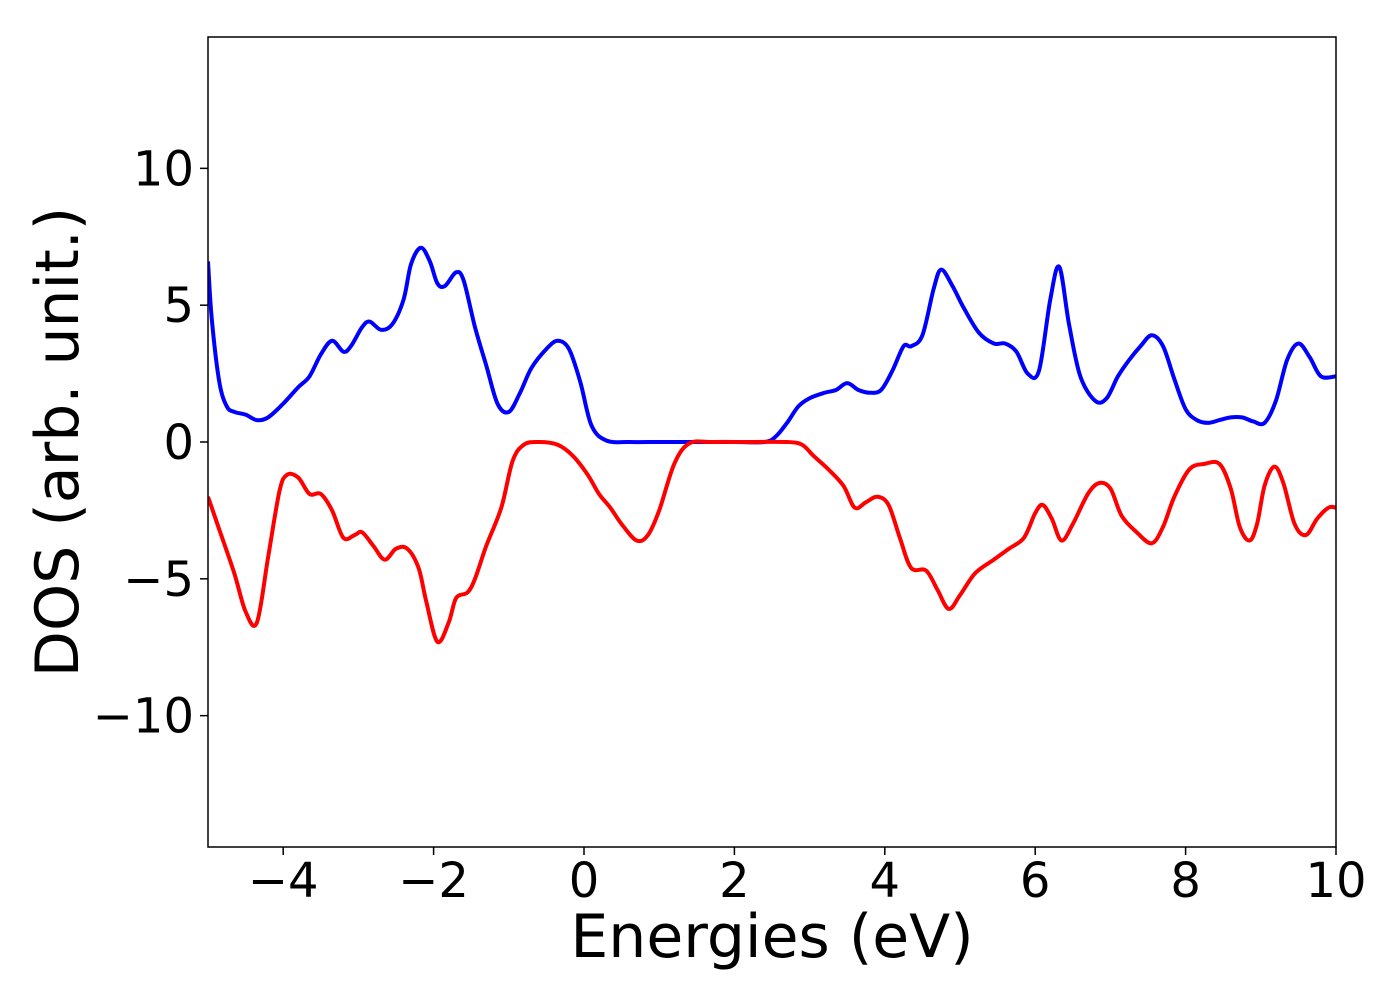 This screenshot has width=1400, height=1000. What do you see at coordinates (1035, 881) in the screenshot?
I see `x-tick-label: 6` at bounding box center [1035, 881].